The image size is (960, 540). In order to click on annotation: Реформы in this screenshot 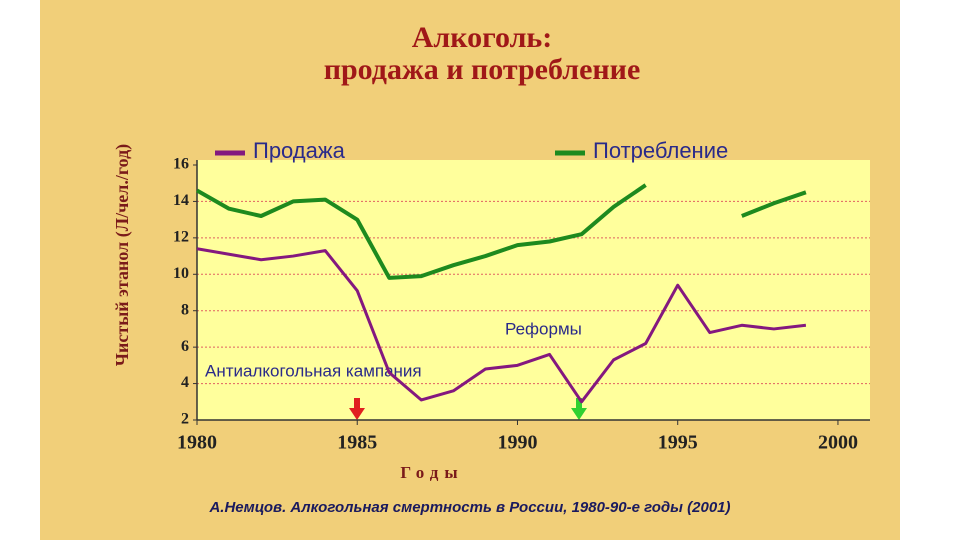, I will do `click(543, 328)`.